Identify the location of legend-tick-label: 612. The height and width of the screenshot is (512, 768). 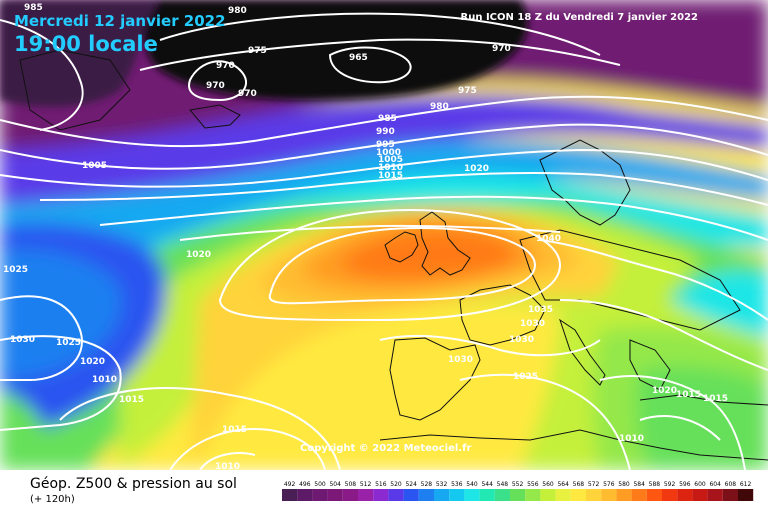
(746, 484).